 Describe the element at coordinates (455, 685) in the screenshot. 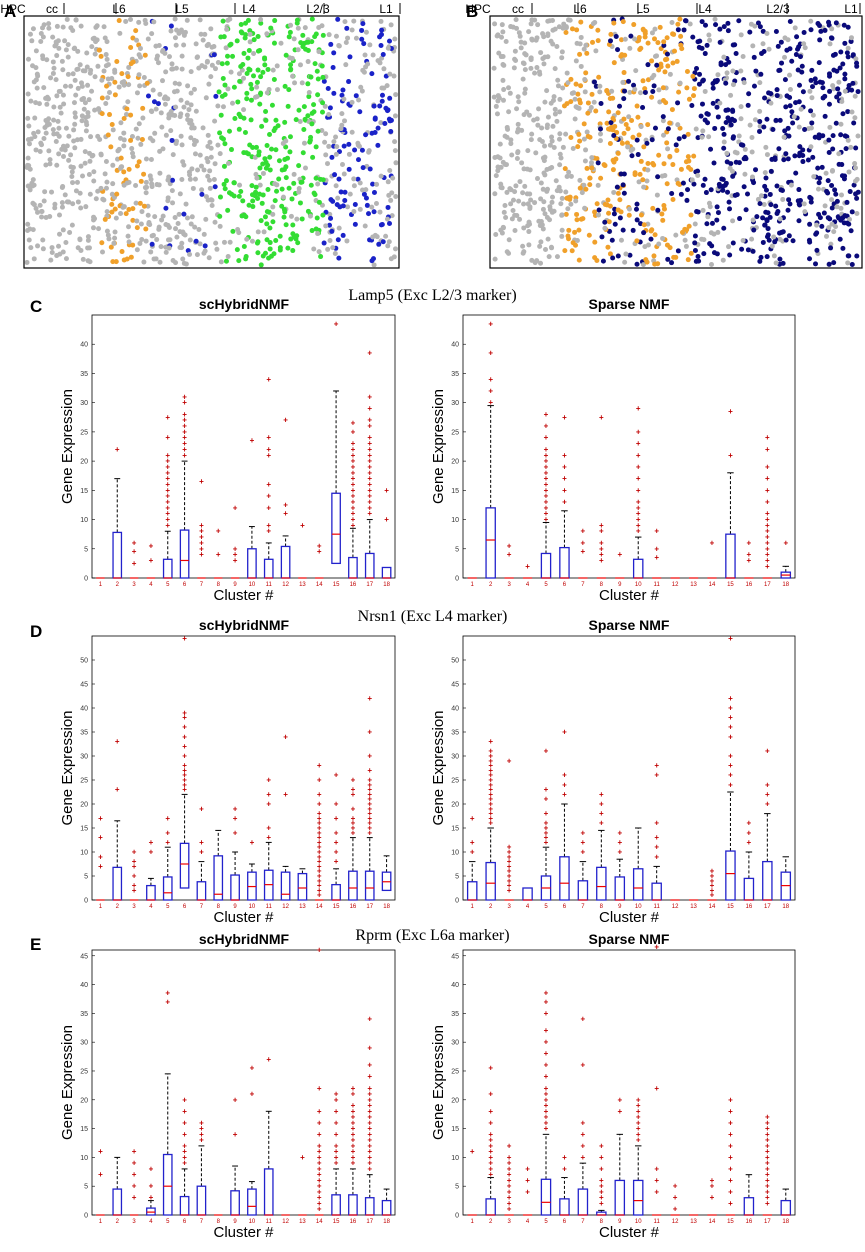

I see `y-tick-label: 45` at that location.